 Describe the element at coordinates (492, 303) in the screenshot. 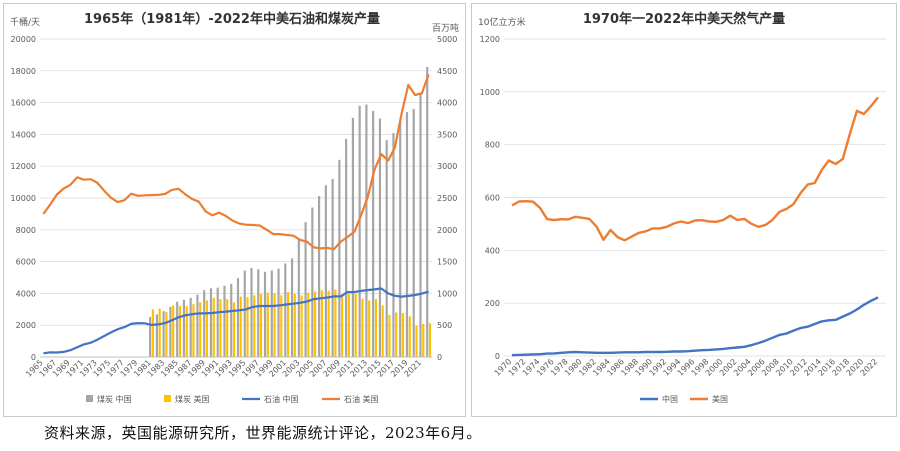

I see `y-tick-label: 200` at that location.